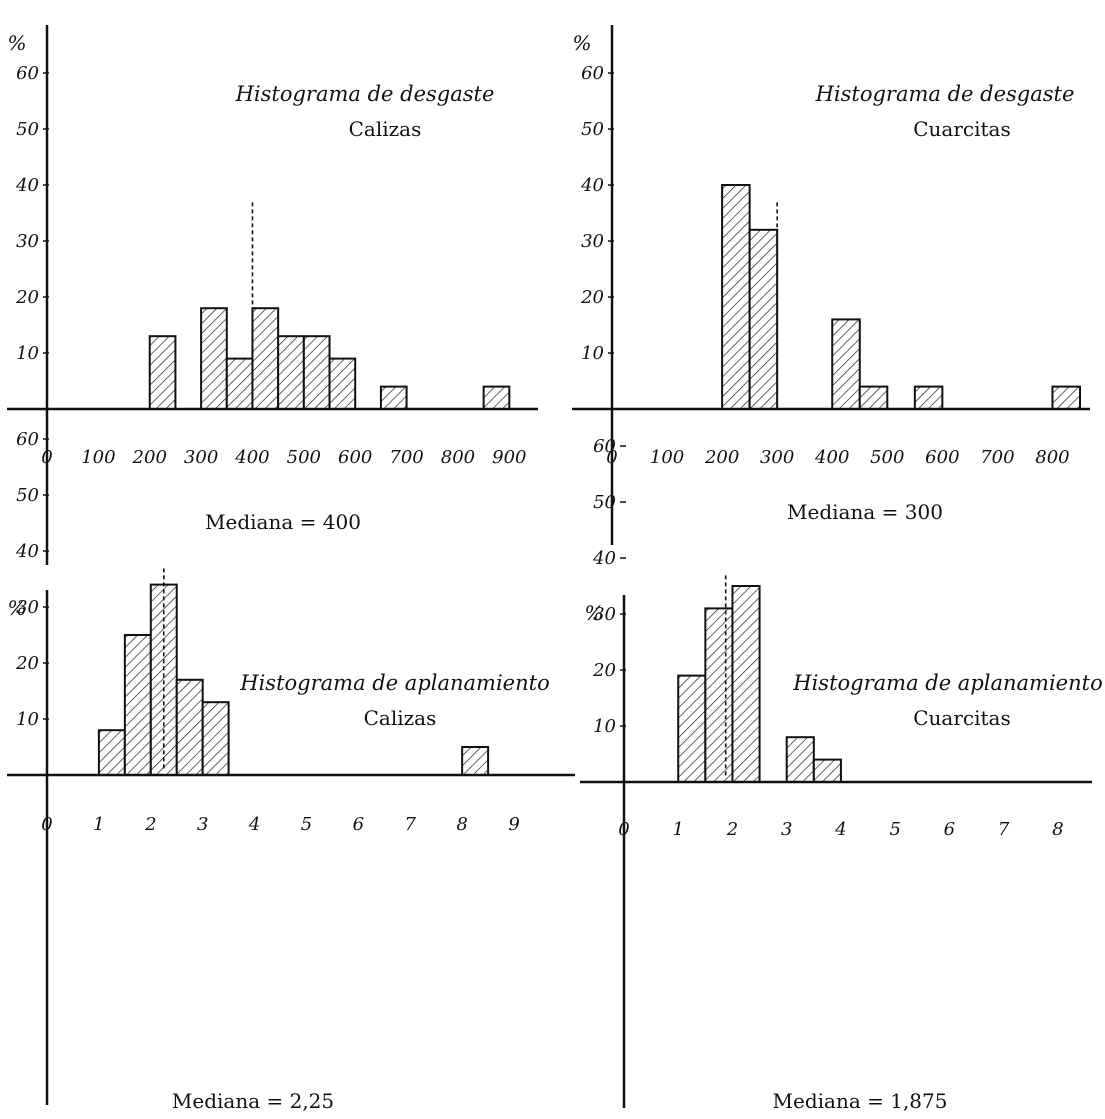 Image resolution: width=1105 pixels, height=1119 pixels. I want to click on median-label: Mediana = 2,25, so click(253, 1101).